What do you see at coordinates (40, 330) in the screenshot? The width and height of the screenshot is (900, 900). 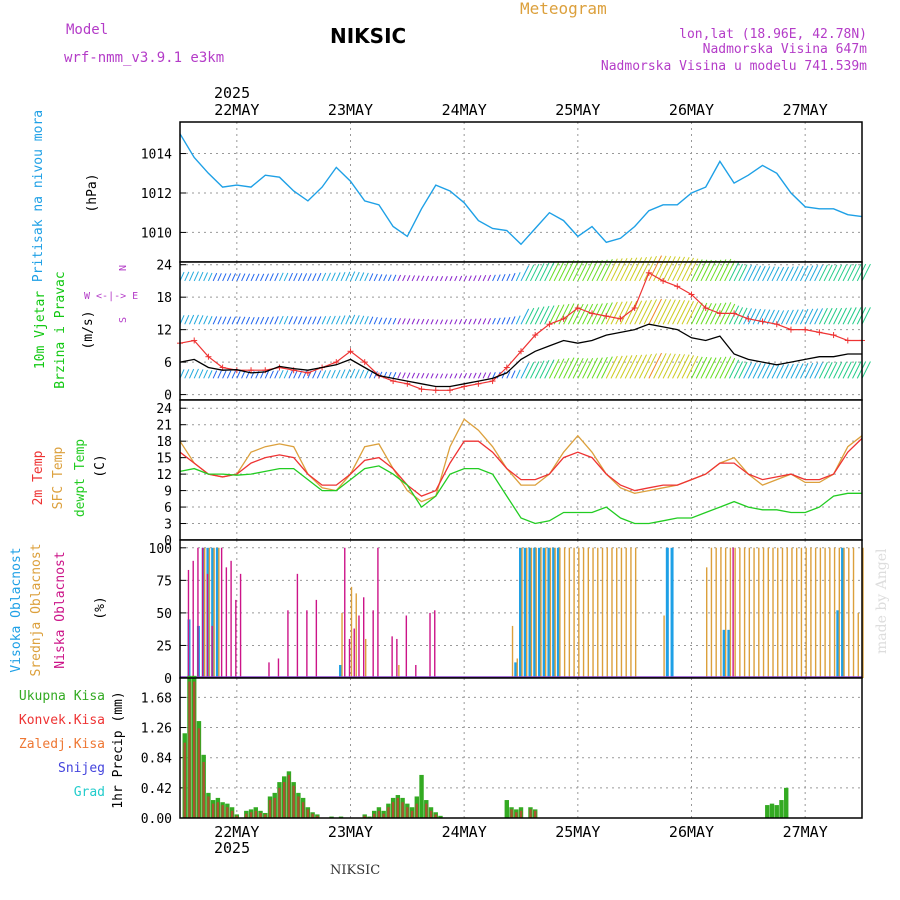 I see `wind-ylabel-1: 10m Vjetar` at bounding box center [40, 330].